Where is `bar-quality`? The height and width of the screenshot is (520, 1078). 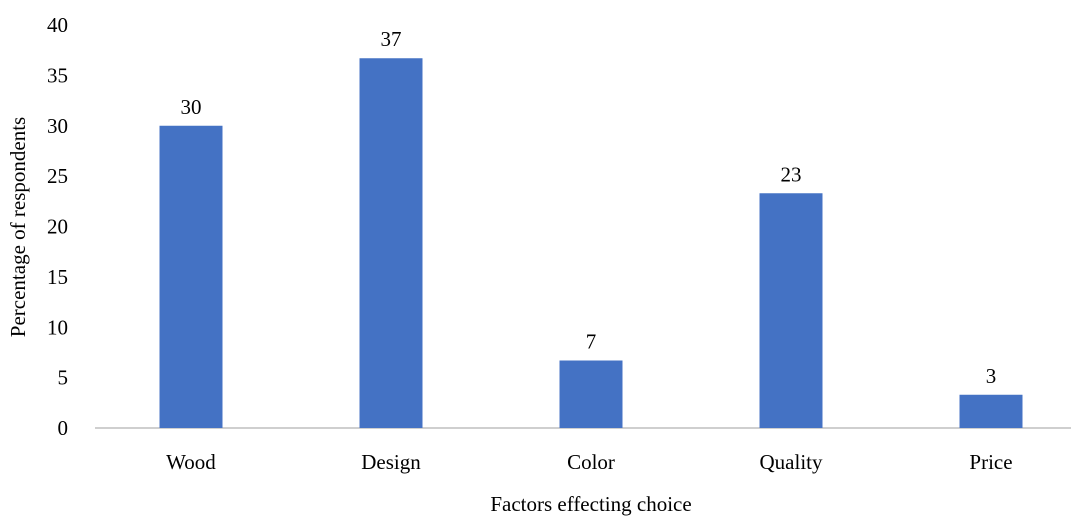 bar-quality is located at coordinates (791, 310).